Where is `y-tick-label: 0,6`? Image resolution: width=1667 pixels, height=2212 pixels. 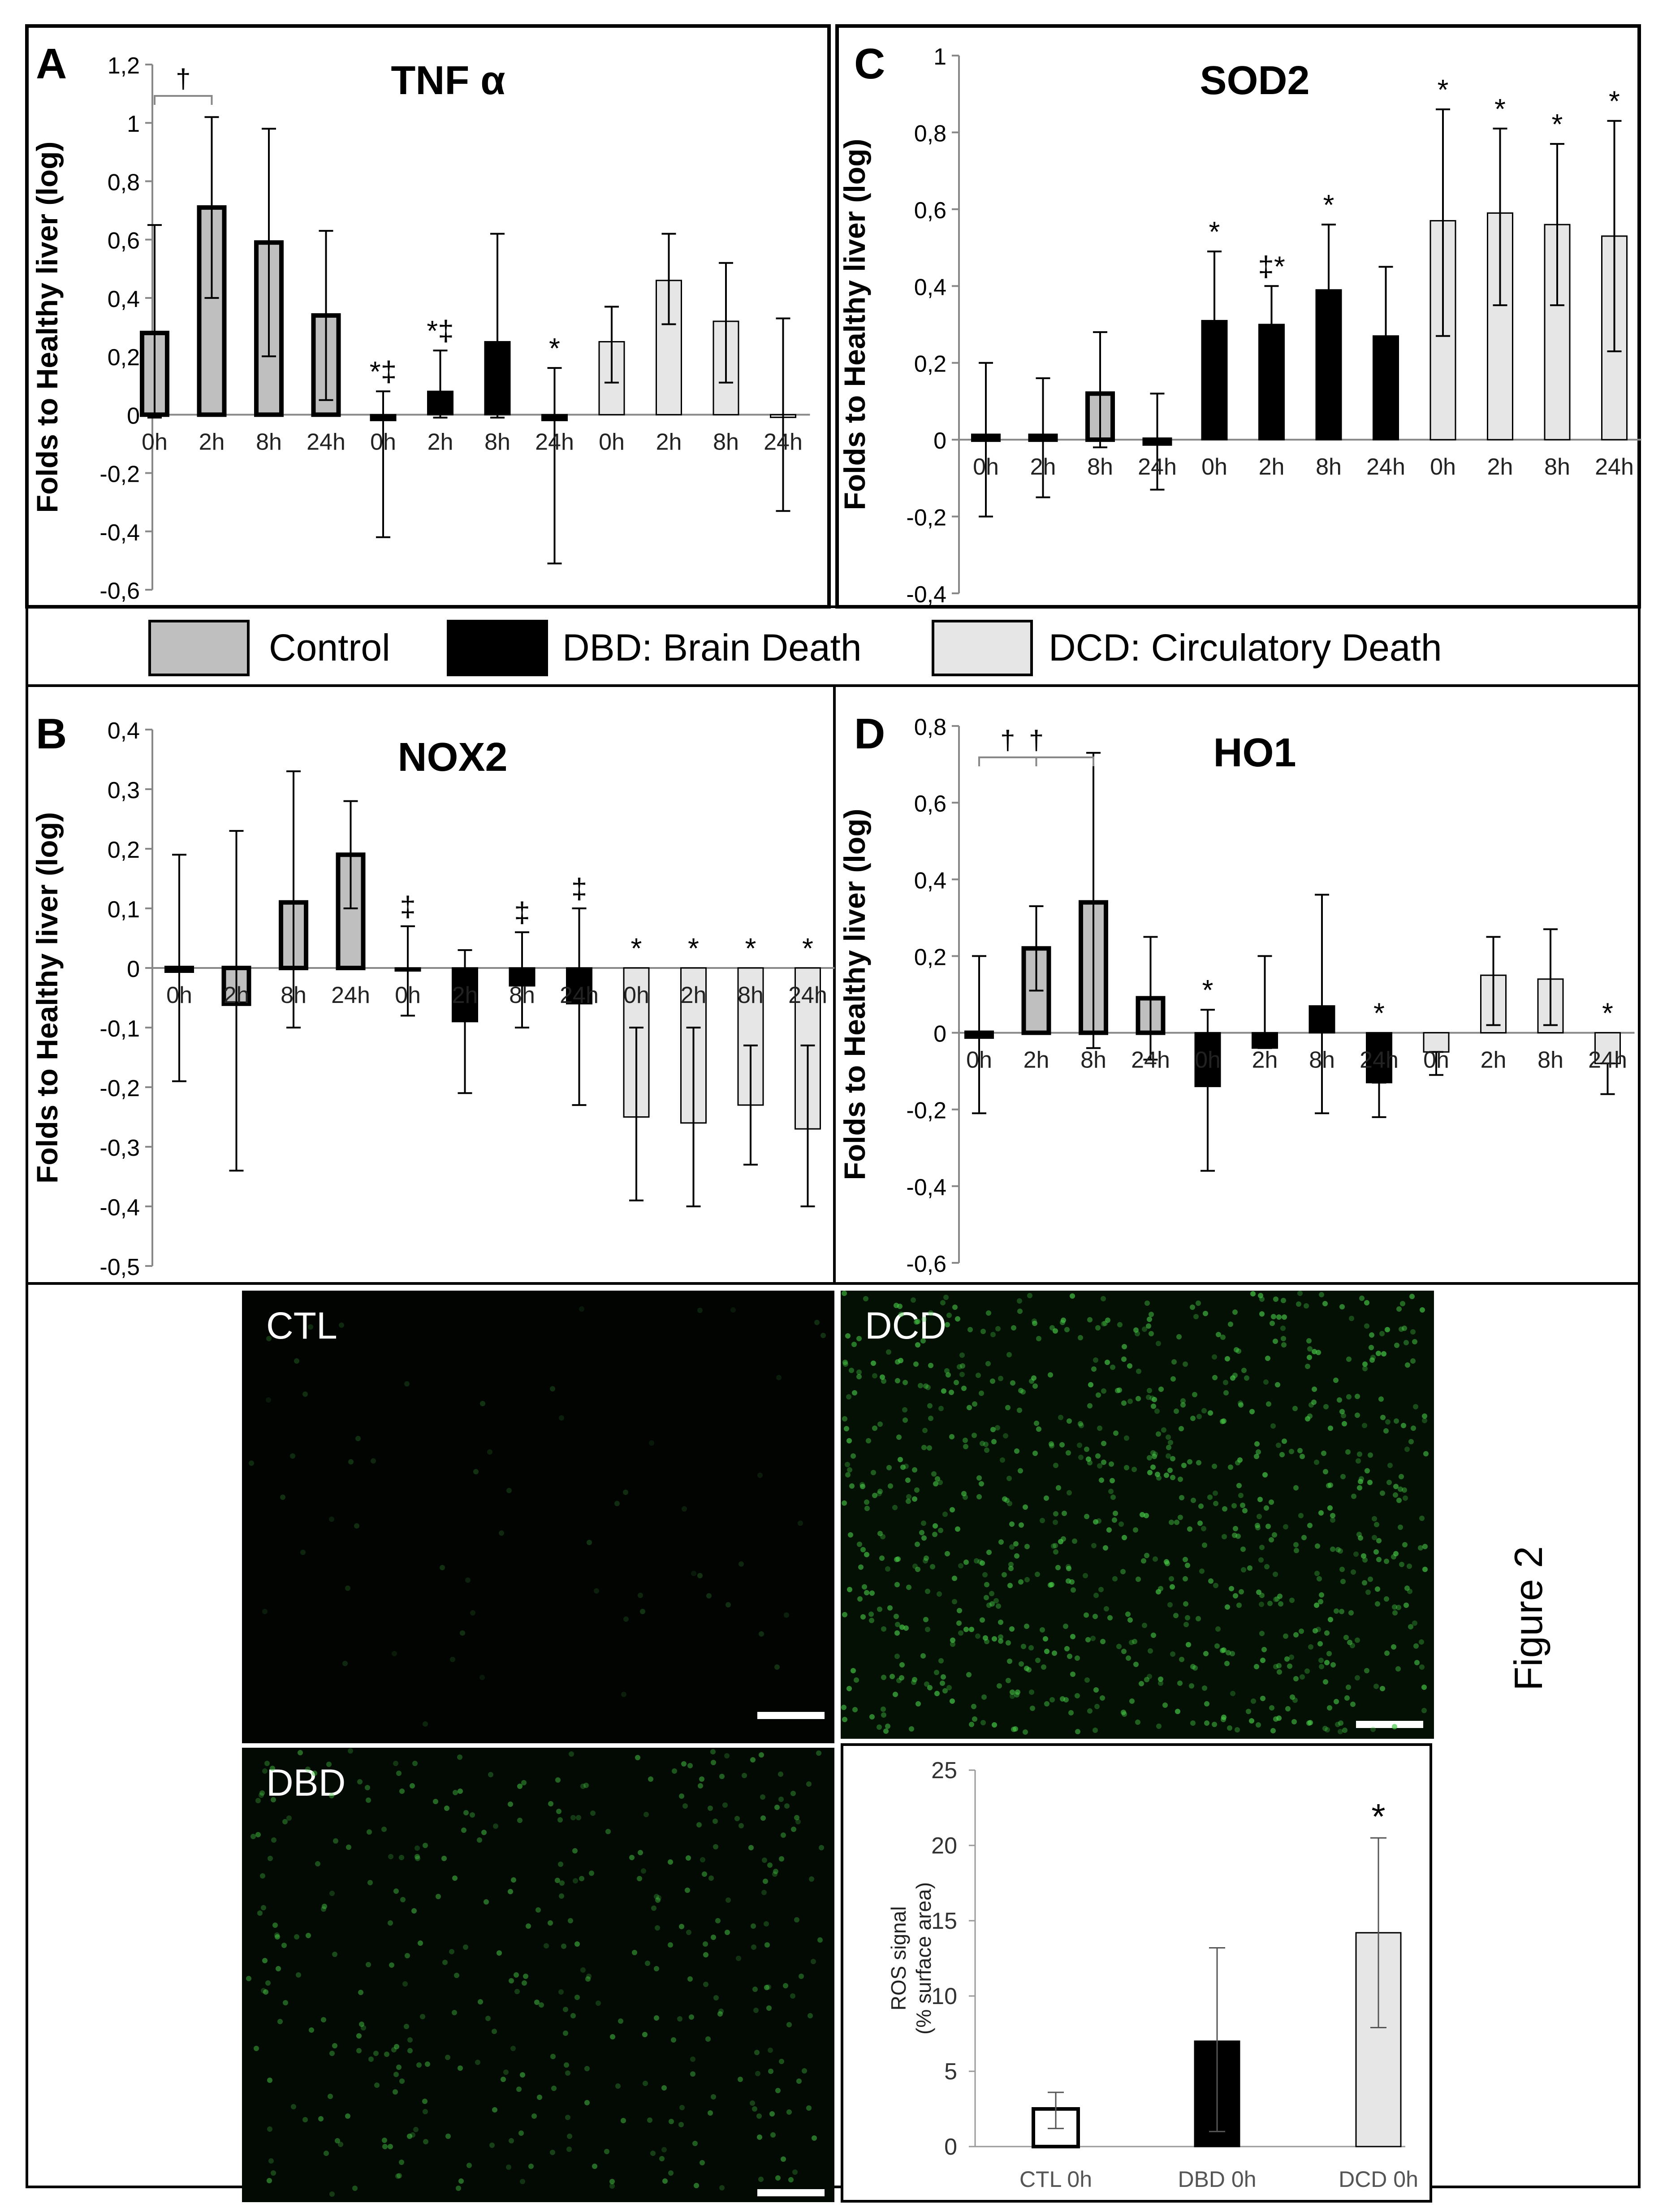 y-tick-label: 0,6 is located at coordinates (930, 211).